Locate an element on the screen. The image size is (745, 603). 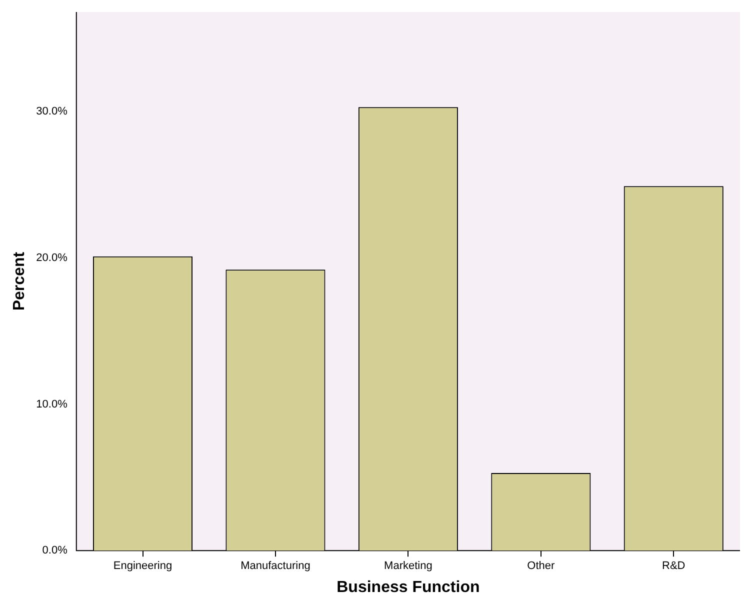
y-tick-label: 0.0% is located at coordinates (55, 550).